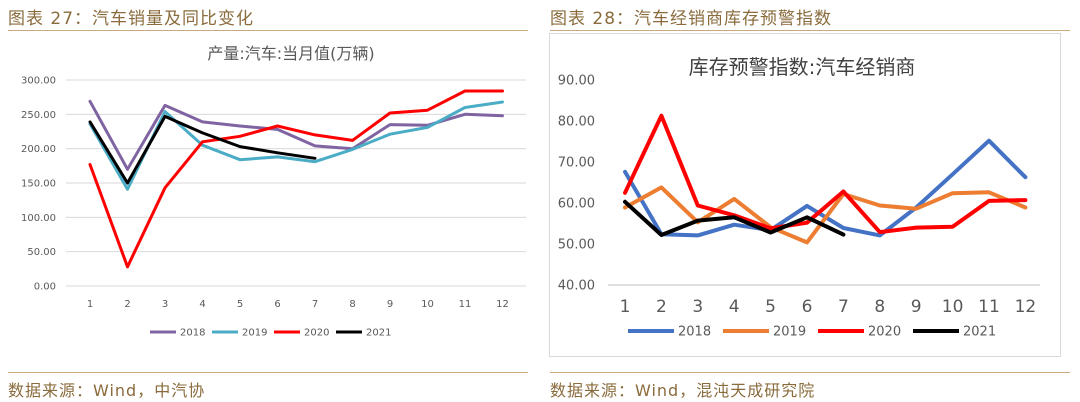 The image size is (1080, 402). Describe the element at coordinates (38, 115) in the screenshot. I see `left-y-tick-label: 250.00` at that location.